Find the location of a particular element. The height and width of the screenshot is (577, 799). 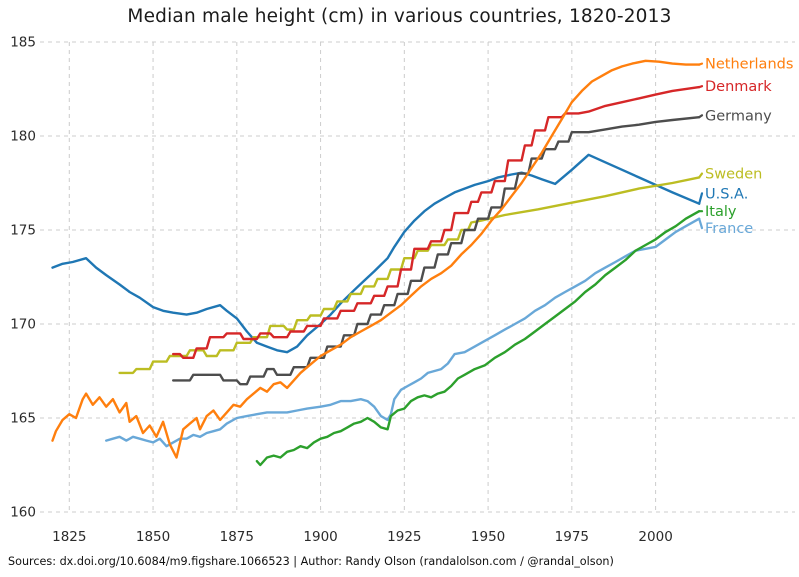

y-tick-label-185: 185 is located at coordinates (23, 43).